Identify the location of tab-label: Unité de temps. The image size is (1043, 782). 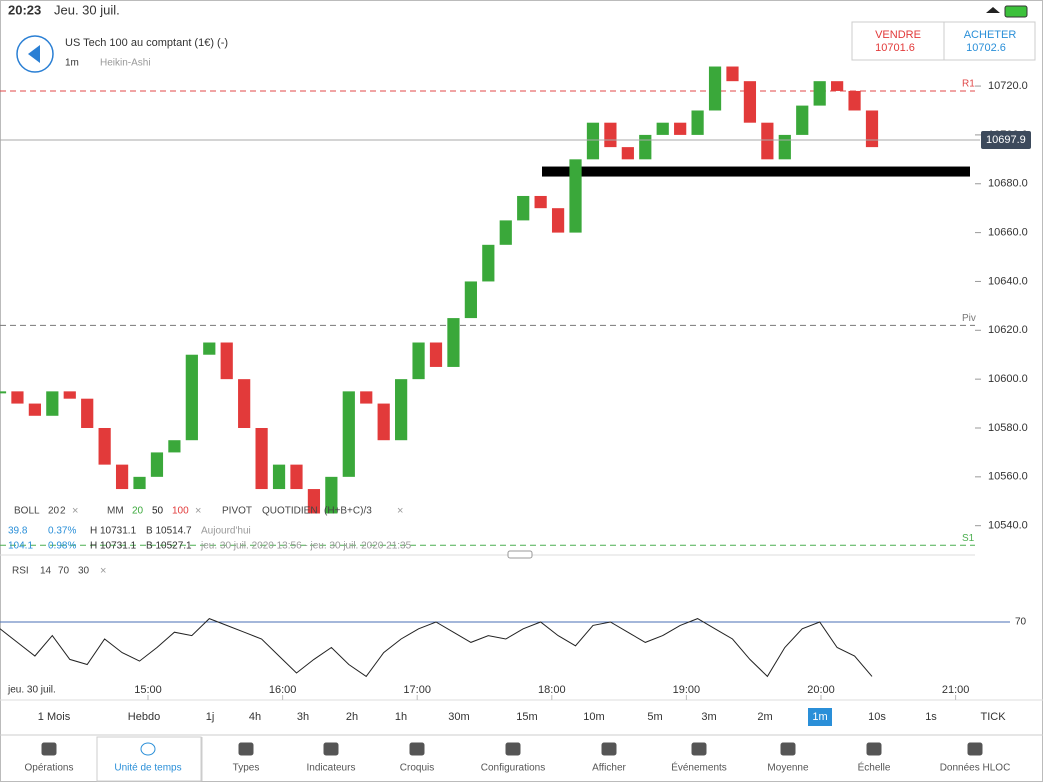
(147, 768).